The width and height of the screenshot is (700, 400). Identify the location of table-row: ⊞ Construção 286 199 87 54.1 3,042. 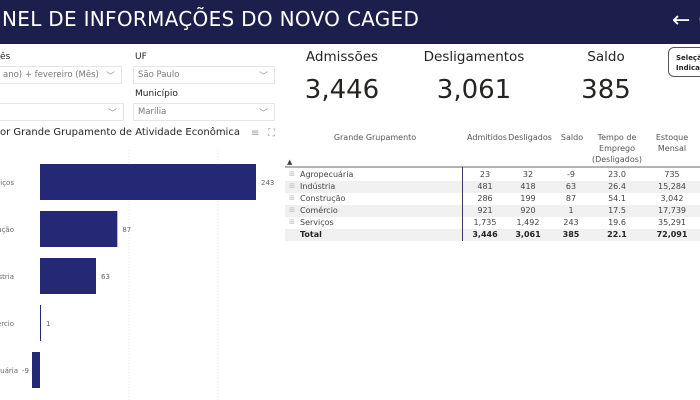
(492, 199).